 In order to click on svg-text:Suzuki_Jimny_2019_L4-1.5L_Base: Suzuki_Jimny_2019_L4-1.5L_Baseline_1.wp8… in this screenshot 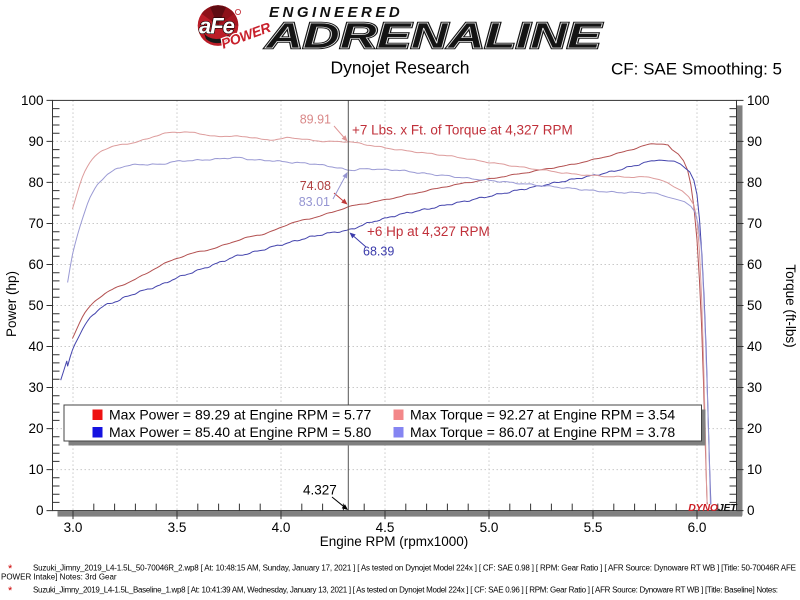, I will do `click(405, 590)`.